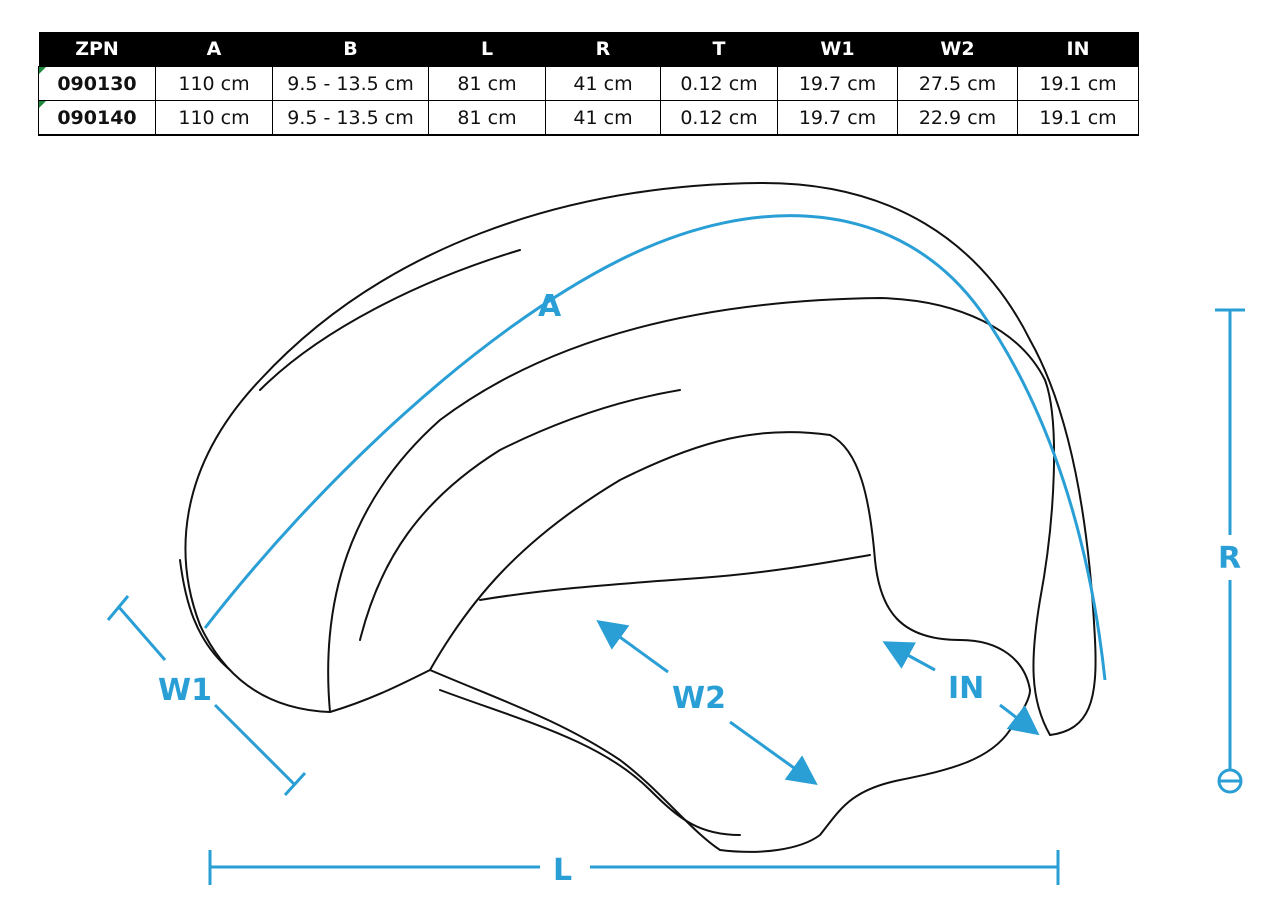 This screenshot has height=921, width=1280. Describe the element at coordinates (185, 690) in the screenshot. I see `label-w1: W1` at that location.